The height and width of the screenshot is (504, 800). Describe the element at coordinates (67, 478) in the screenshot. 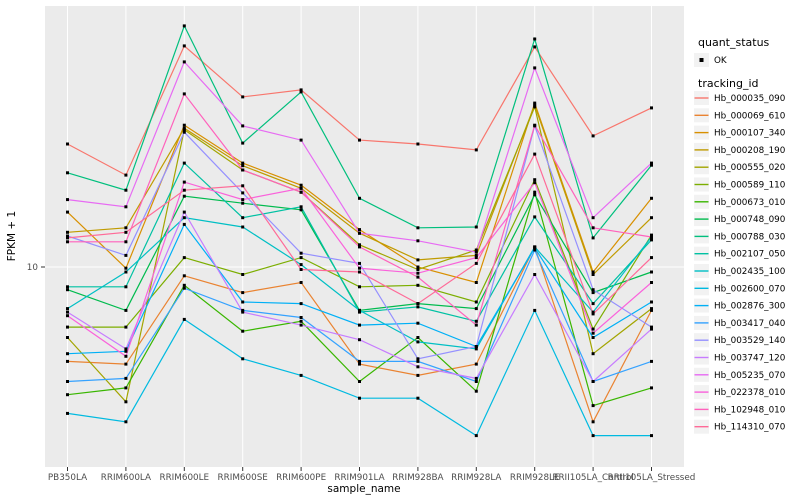

I see `x-tick-label: PB350LA` at that location.